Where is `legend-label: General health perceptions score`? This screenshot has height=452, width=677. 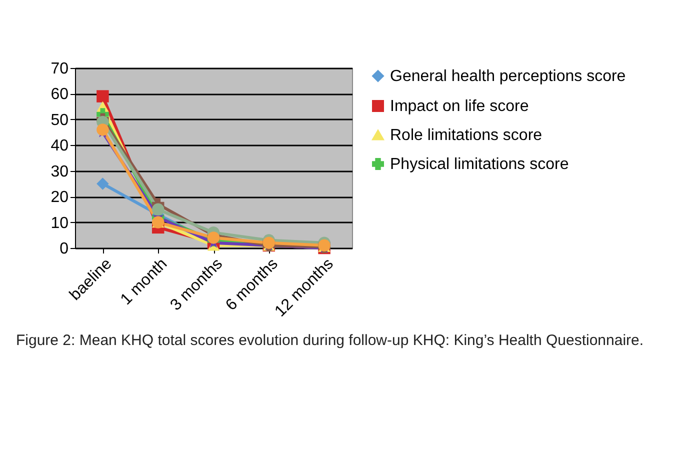
legend-label: General health perceptions score is located at coordinates (508, 76).